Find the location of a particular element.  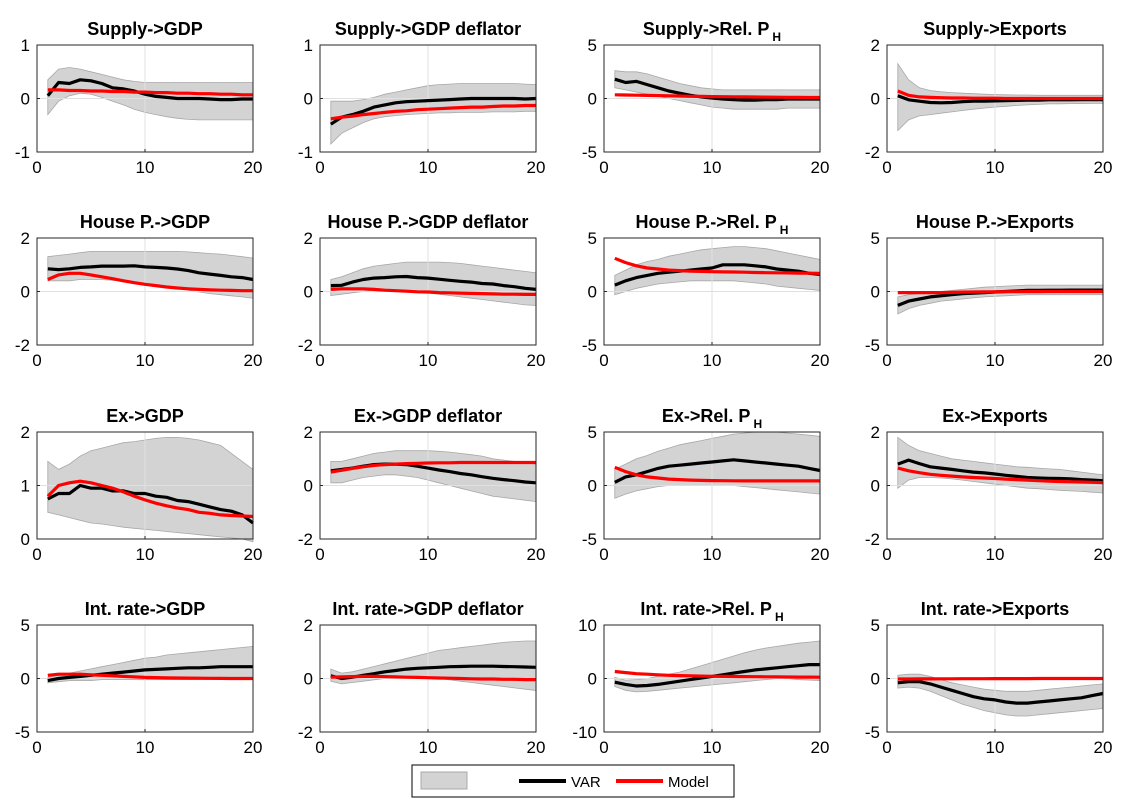

y-tick-label: -10 is located at coordinates (584, 732).